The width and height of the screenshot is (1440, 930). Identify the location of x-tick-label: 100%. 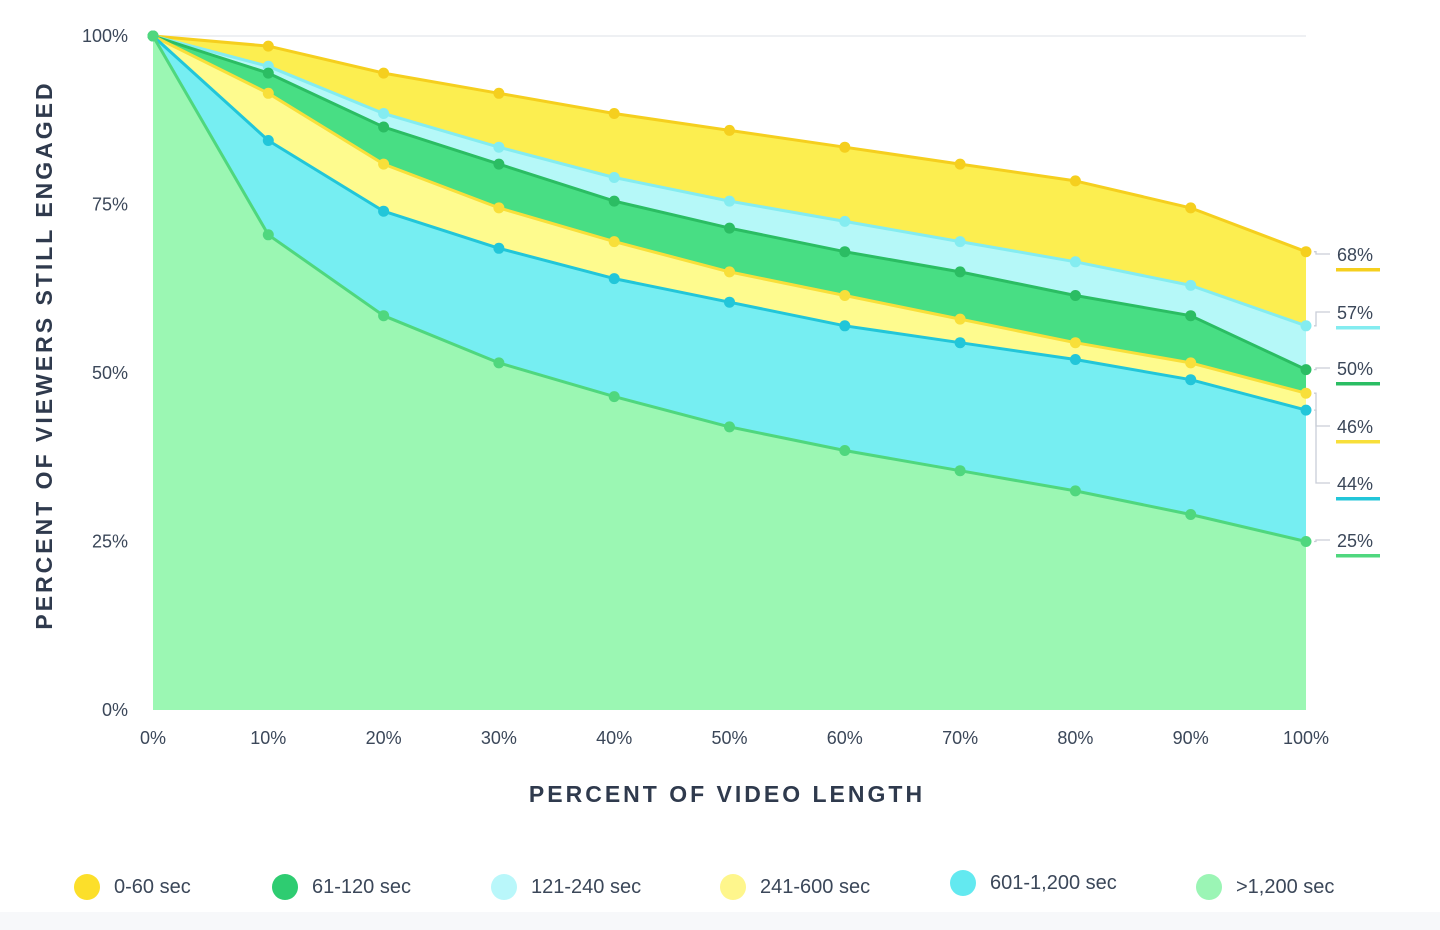
(1306, 738).